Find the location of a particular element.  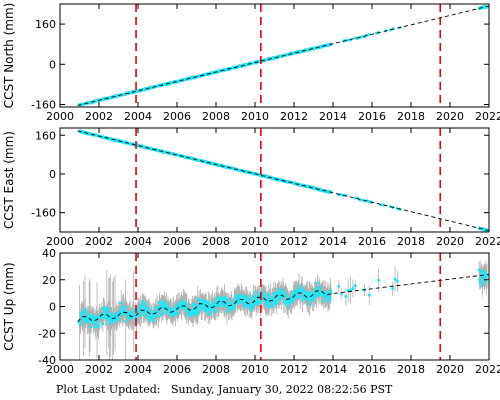

y-tick-label: 20 is located at coordinates (49, 280).